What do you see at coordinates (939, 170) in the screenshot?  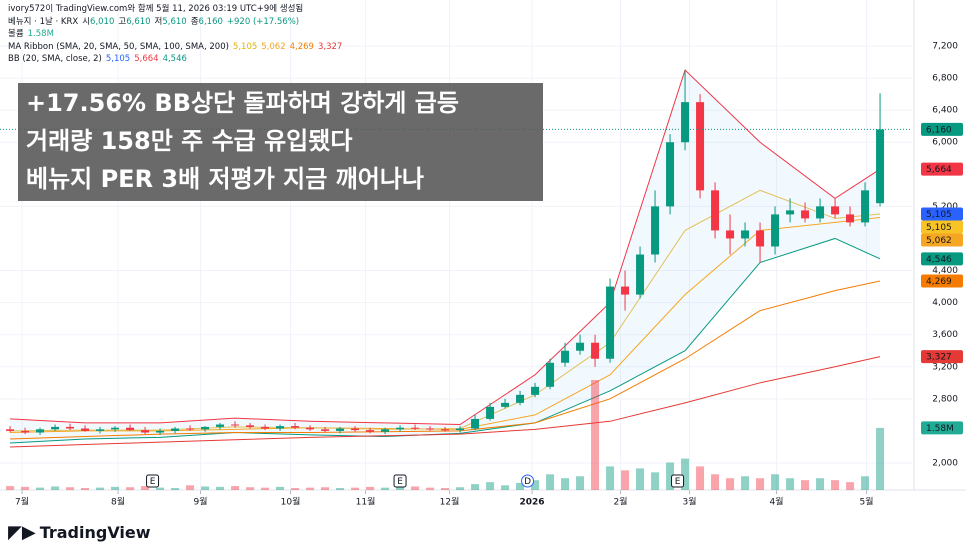 I see `price-badge-label: 5,664` at bounding box center [939, 170].